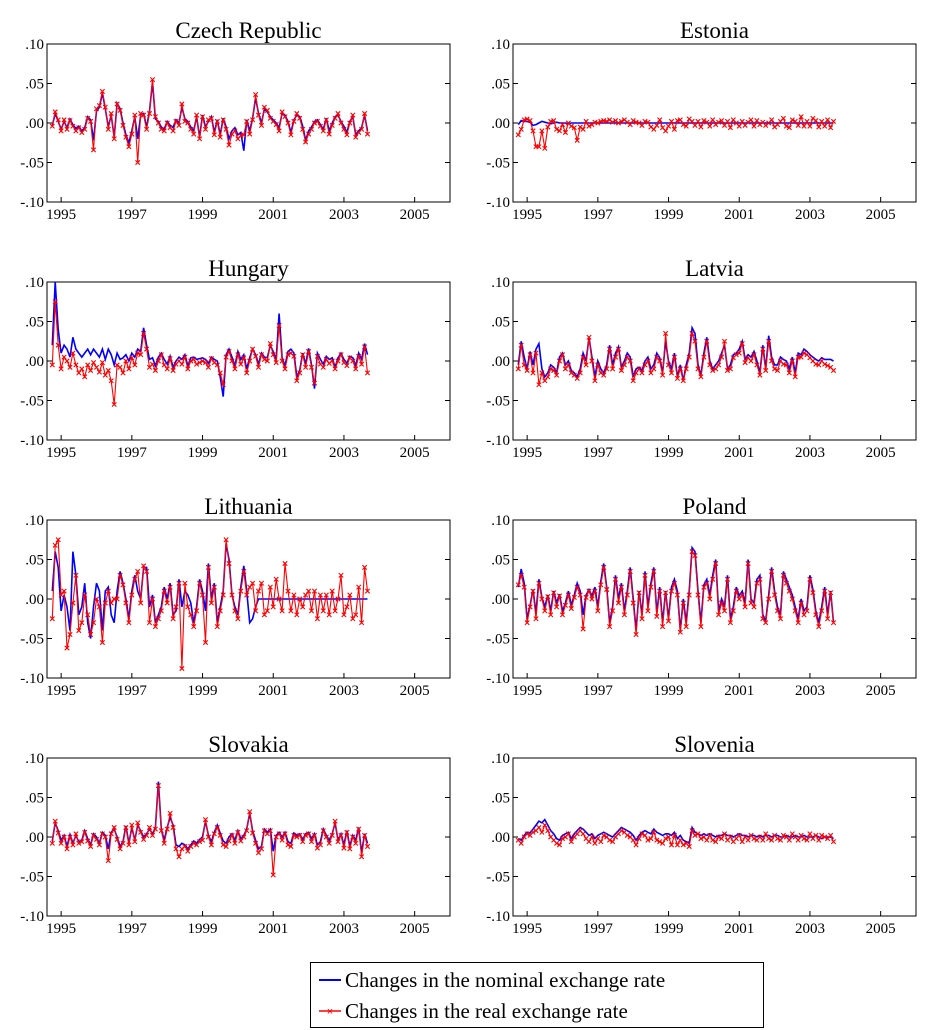 Image resolution: width=938 pixels, height=1030 pixels. Describe the element at coordinates (32, 640) in the screenshot. I see `y-tick-label: -.05` at that location.